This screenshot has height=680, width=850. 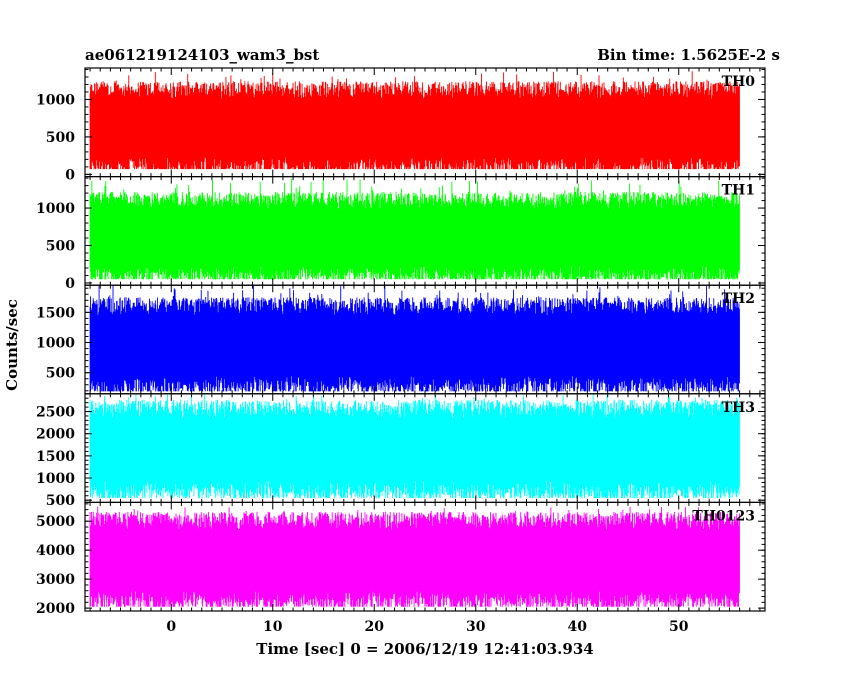 What do you see at coordinates (55, 522) in the screenshot?
I see `y-tick-label: 5000` at bounding box center [55, 522].